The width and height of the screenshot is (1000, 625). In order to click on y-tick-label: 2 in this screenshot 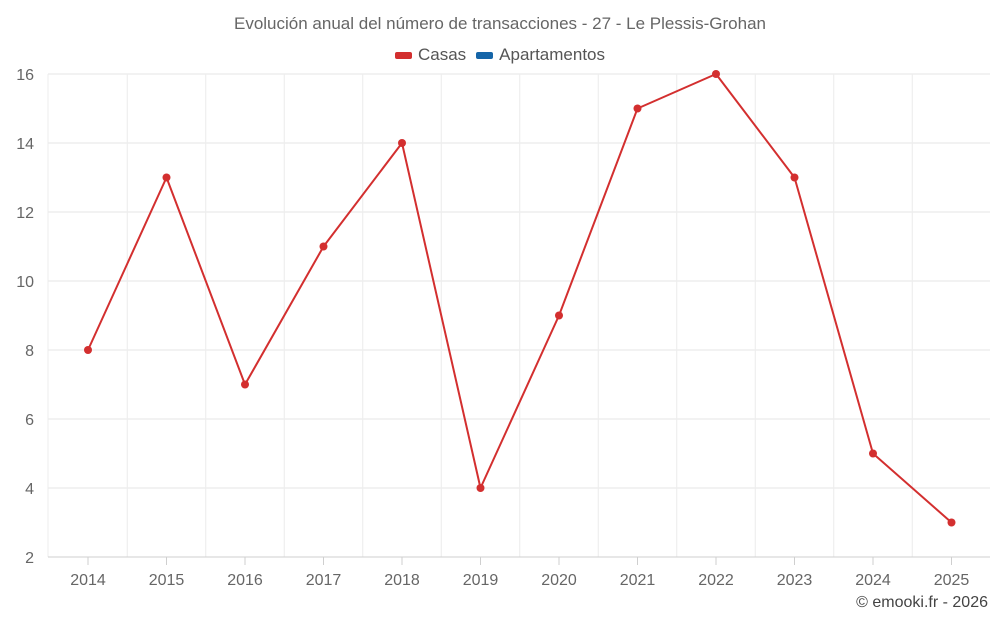, I will do `click(29, 558)`.